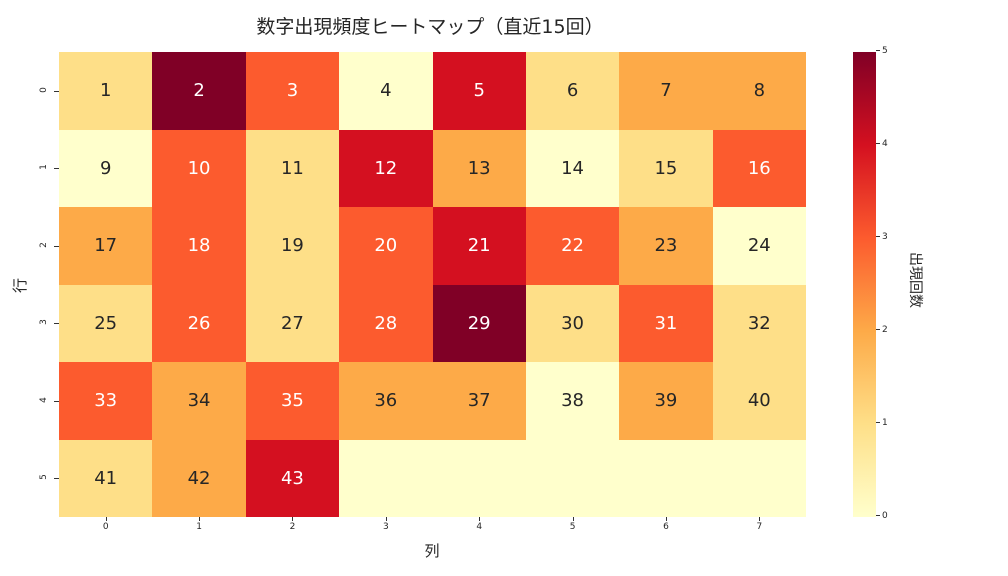 Image resolution: width=1008 pixels, height=576 pixels. What do you see at coordinates (479, 527) in the screenshot?
I see `x-tick-label: 4` at bounding box center [479, 527].